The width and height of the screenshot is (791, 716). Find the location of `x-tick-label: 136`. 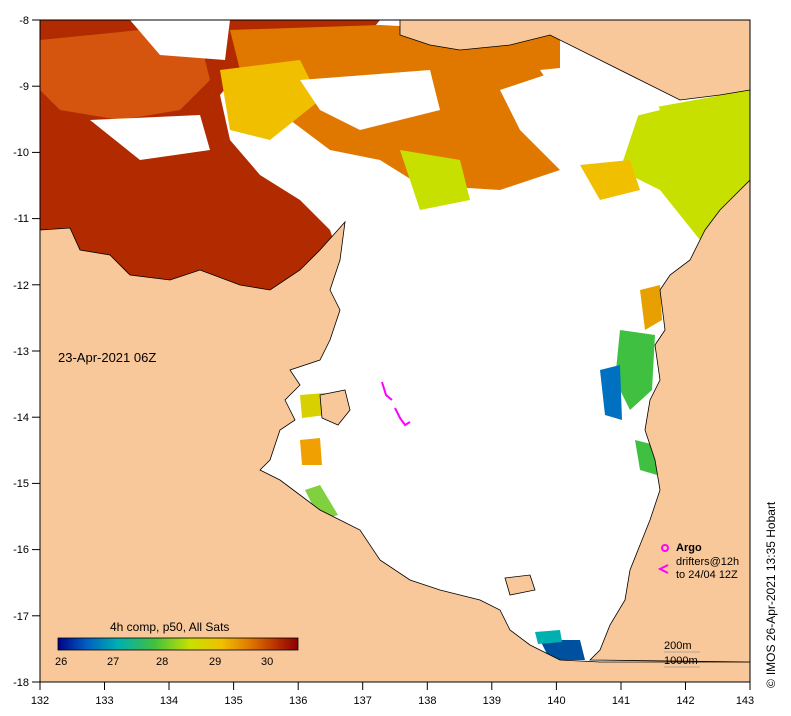

x-tick-label: 136 is located at coordinates (298, 701).